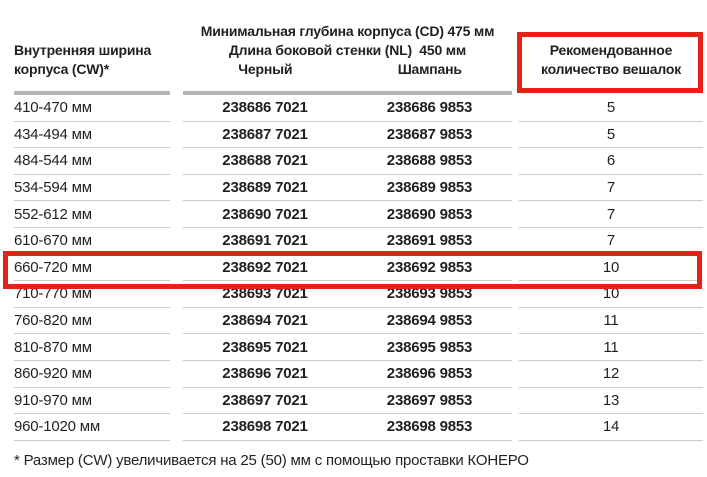 This screenshot has width=707, height=477. What do you see at coordinates (611, 161) in the screenshot?
I see `cell-hanger-count: 6` at bounding box center [611, 161].